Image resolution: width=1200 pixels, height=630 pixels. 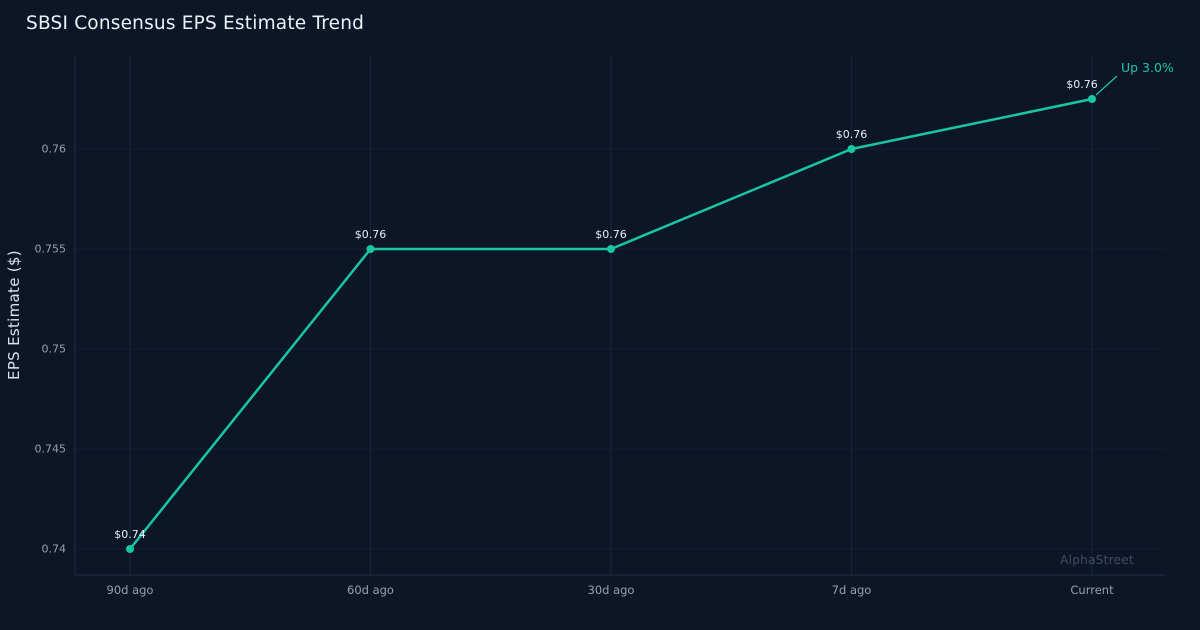 I want to click on watermark: AlphaStreet, so click(x=1097, y=560).